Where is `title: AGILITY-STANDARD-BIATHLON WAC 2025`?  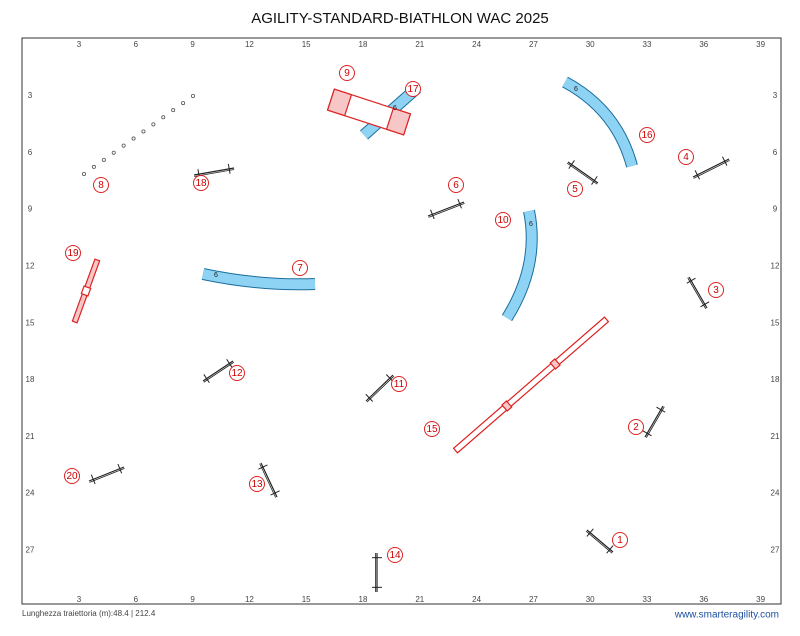 title: AGILITY-STANDARD-BIATHLON WAC 2025 is located at coordinates (400, 18).